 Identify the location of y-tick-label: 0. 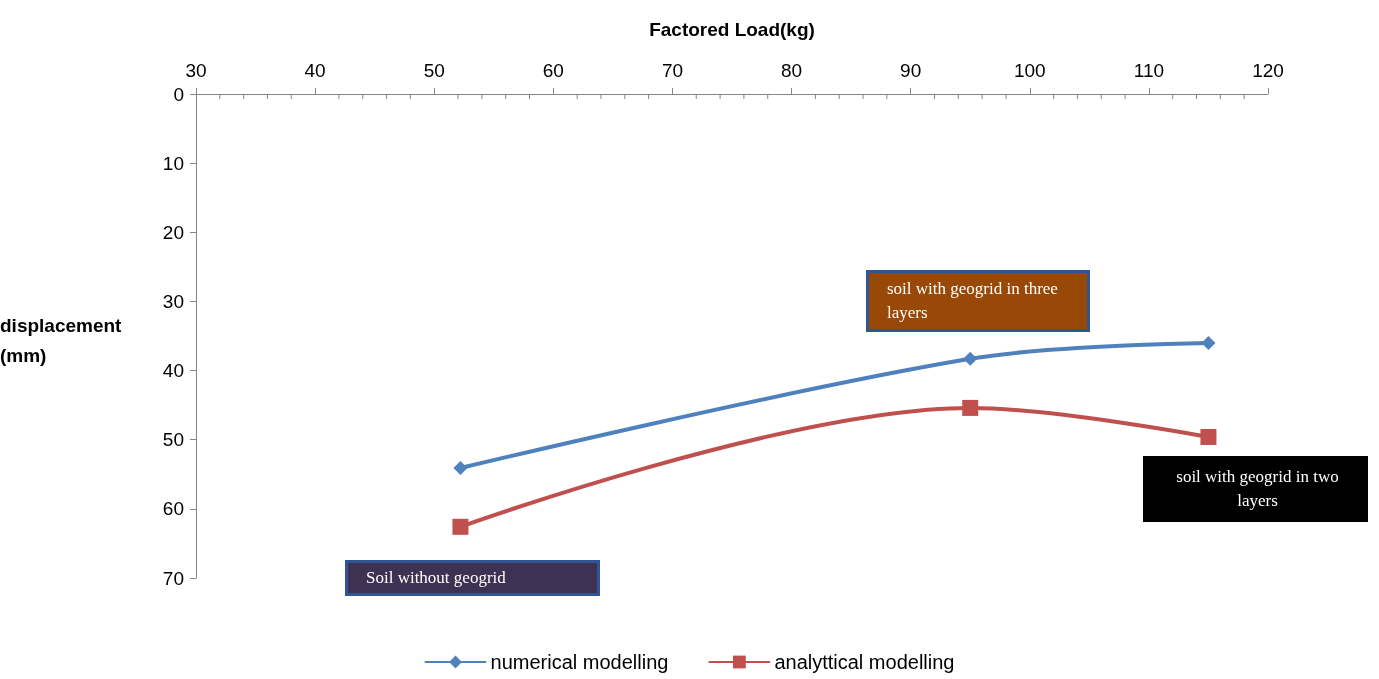
(178, 94).